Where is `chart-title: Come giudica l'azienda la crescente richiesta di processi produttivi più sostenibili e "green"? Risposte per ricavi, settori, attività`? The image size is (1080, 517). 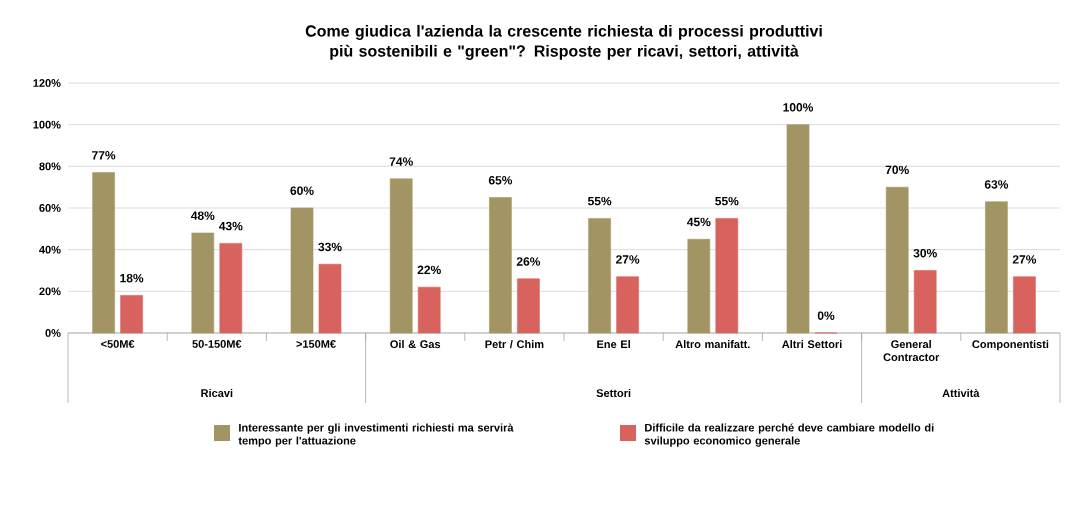
chart-title: Come giudica l'azienda la crescente richiesta di processi produttivi più sostenibili e "green"? Risposte per ricavi, settori, attività is located at coordinates (563, 42).